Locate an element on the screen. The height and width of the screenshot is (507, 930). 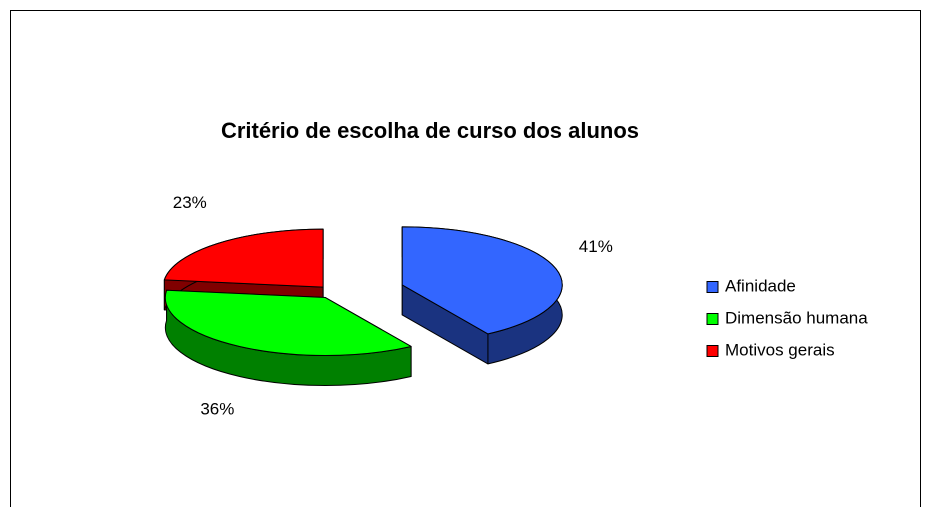
legend-label: Afinidade is located at coordinates (760, 285).